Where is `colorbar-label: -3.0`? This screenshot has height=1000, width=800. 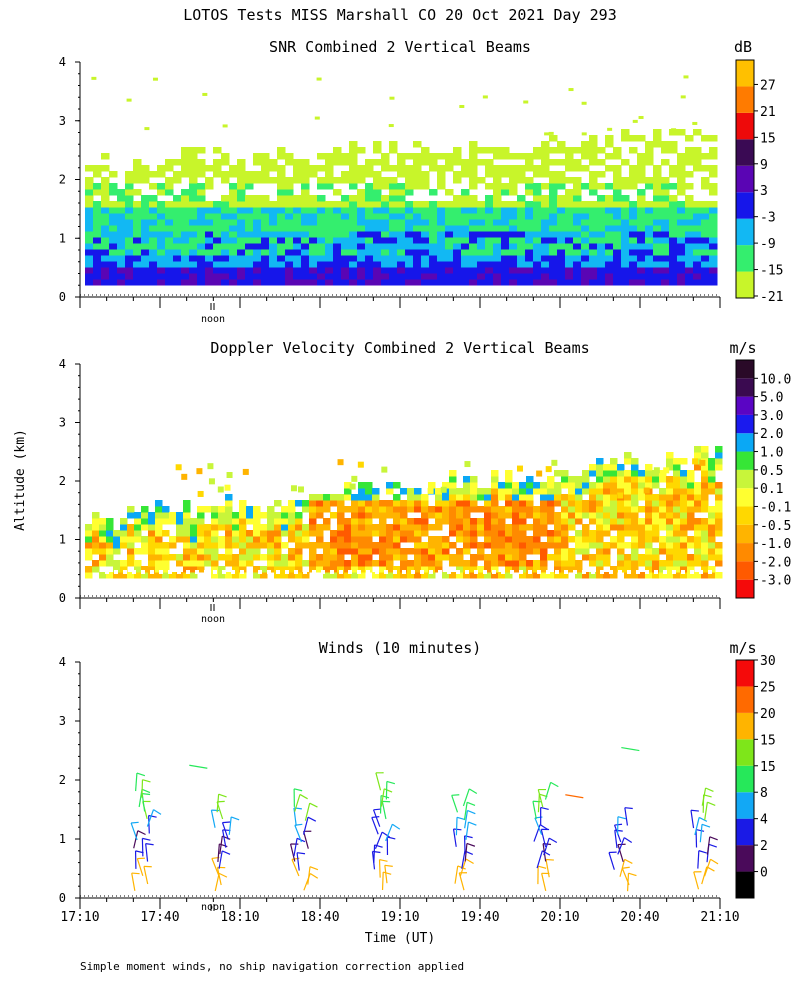 colorbar-label: -3.0 is located at coordinates (775, 581).